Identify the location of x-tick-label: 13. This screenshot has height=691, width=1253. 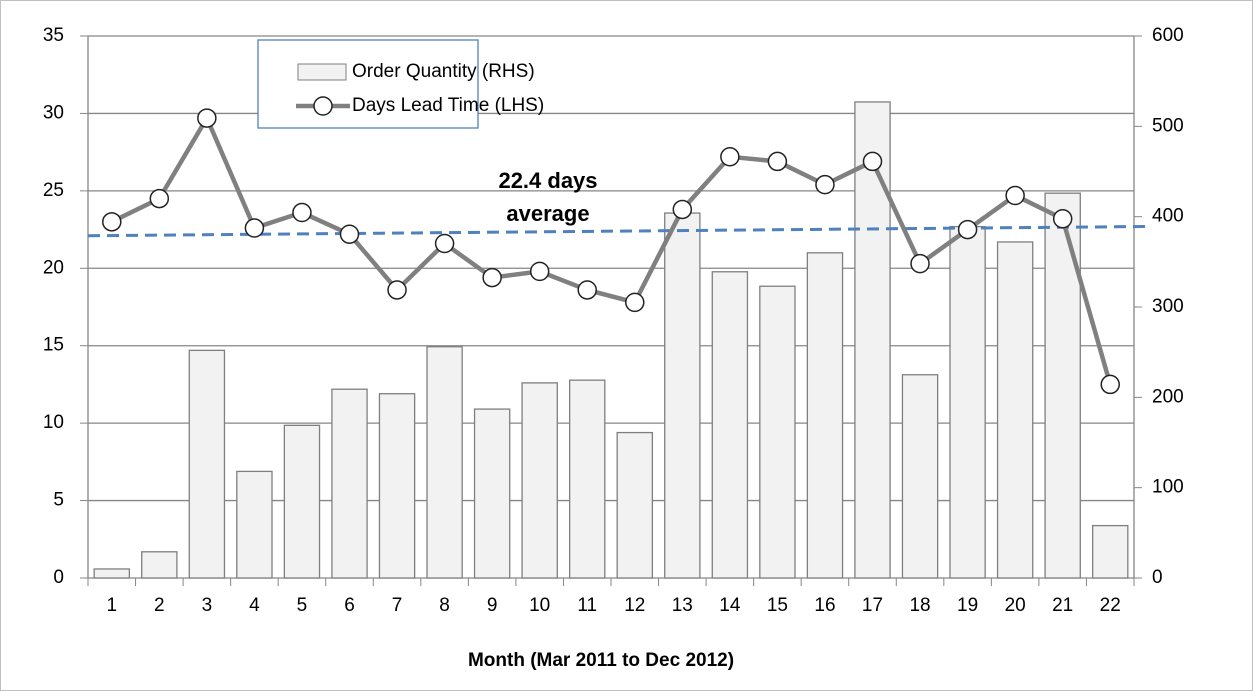
(682, 605).